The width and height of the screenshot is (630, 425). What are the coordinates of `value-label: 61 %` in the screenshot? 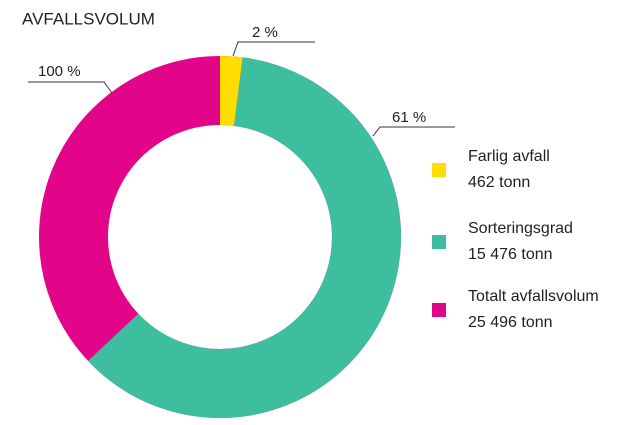 It's located at (409, 117).